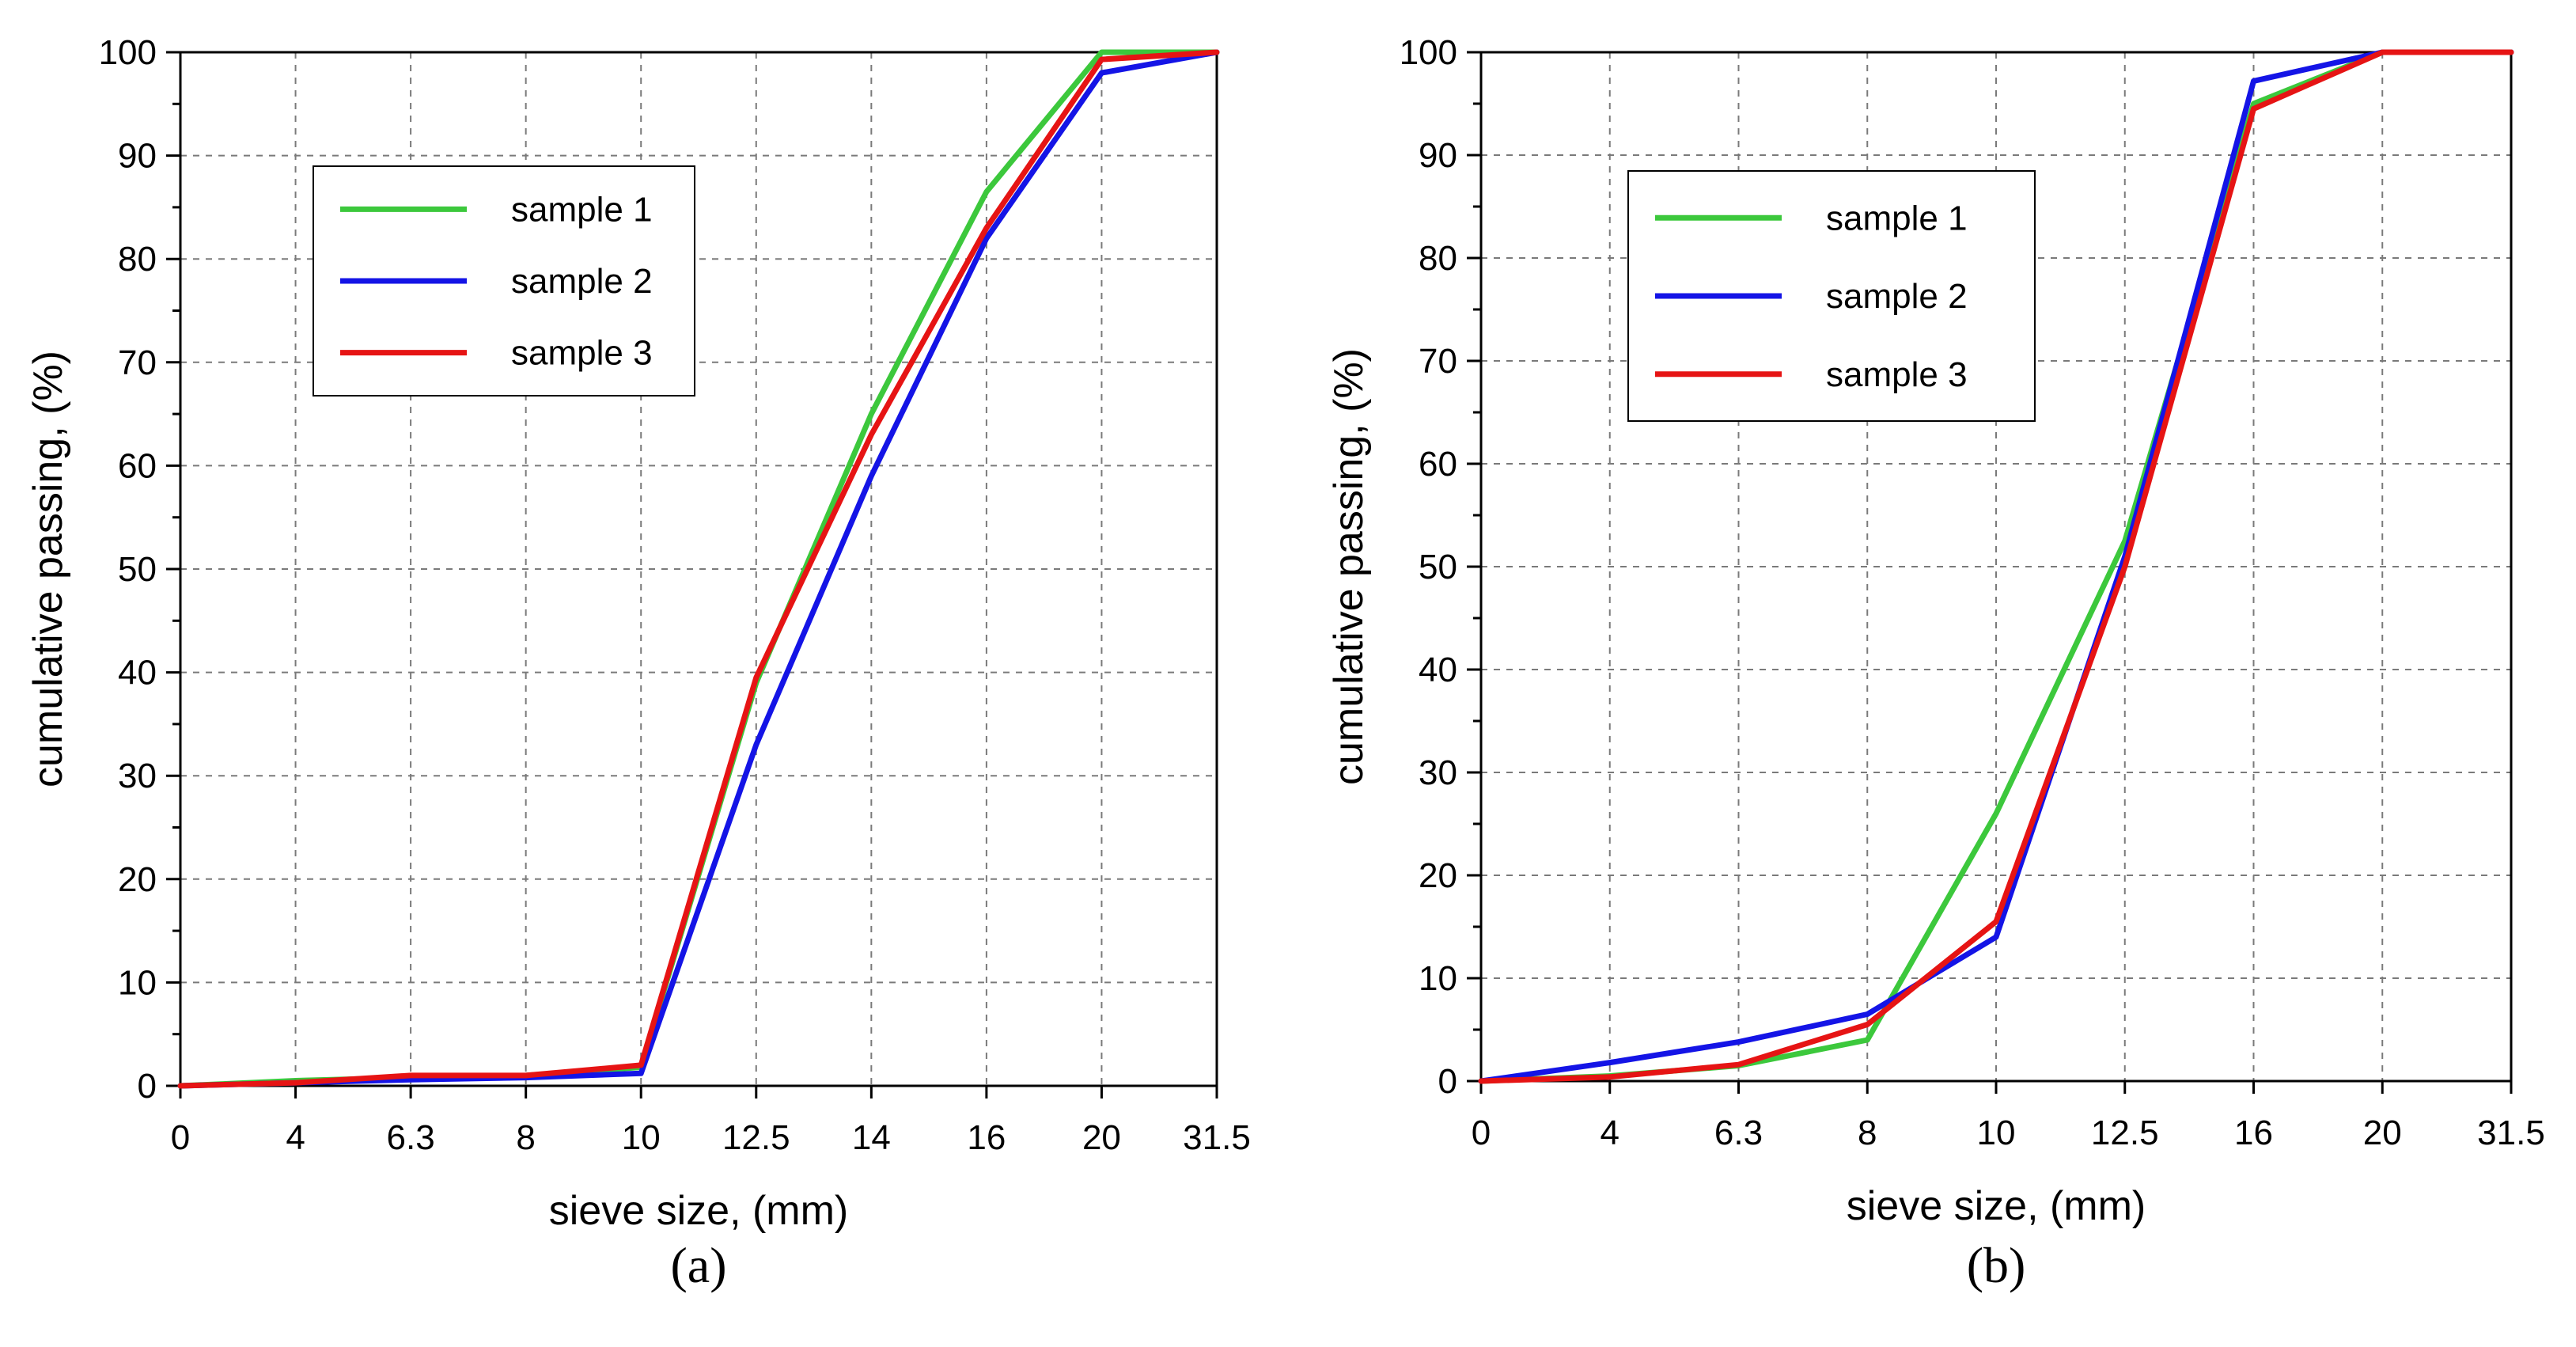  What do you see at coordinates (871, 1137) in the screenshot?
I see `x-tick-label: 14` at bounding box center [871, 1137].